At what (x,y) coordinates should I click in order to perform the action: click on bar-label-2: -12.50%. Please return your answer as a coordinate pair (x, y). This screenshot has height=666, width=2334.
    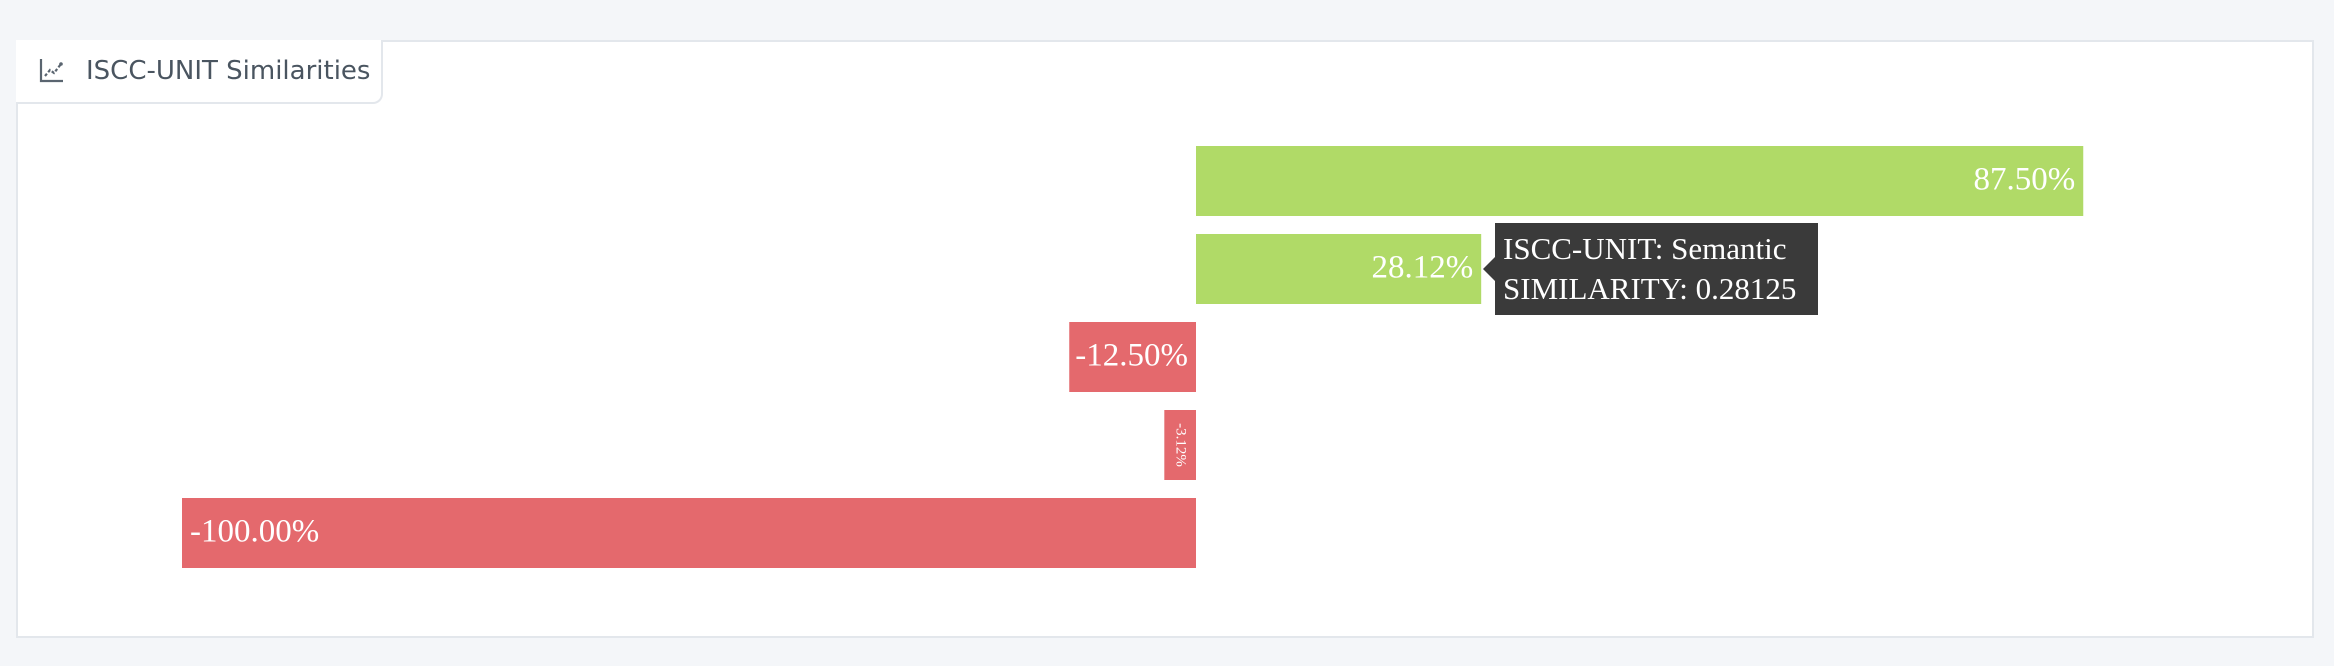
    Looking at the image, I should click on (1131, 356).